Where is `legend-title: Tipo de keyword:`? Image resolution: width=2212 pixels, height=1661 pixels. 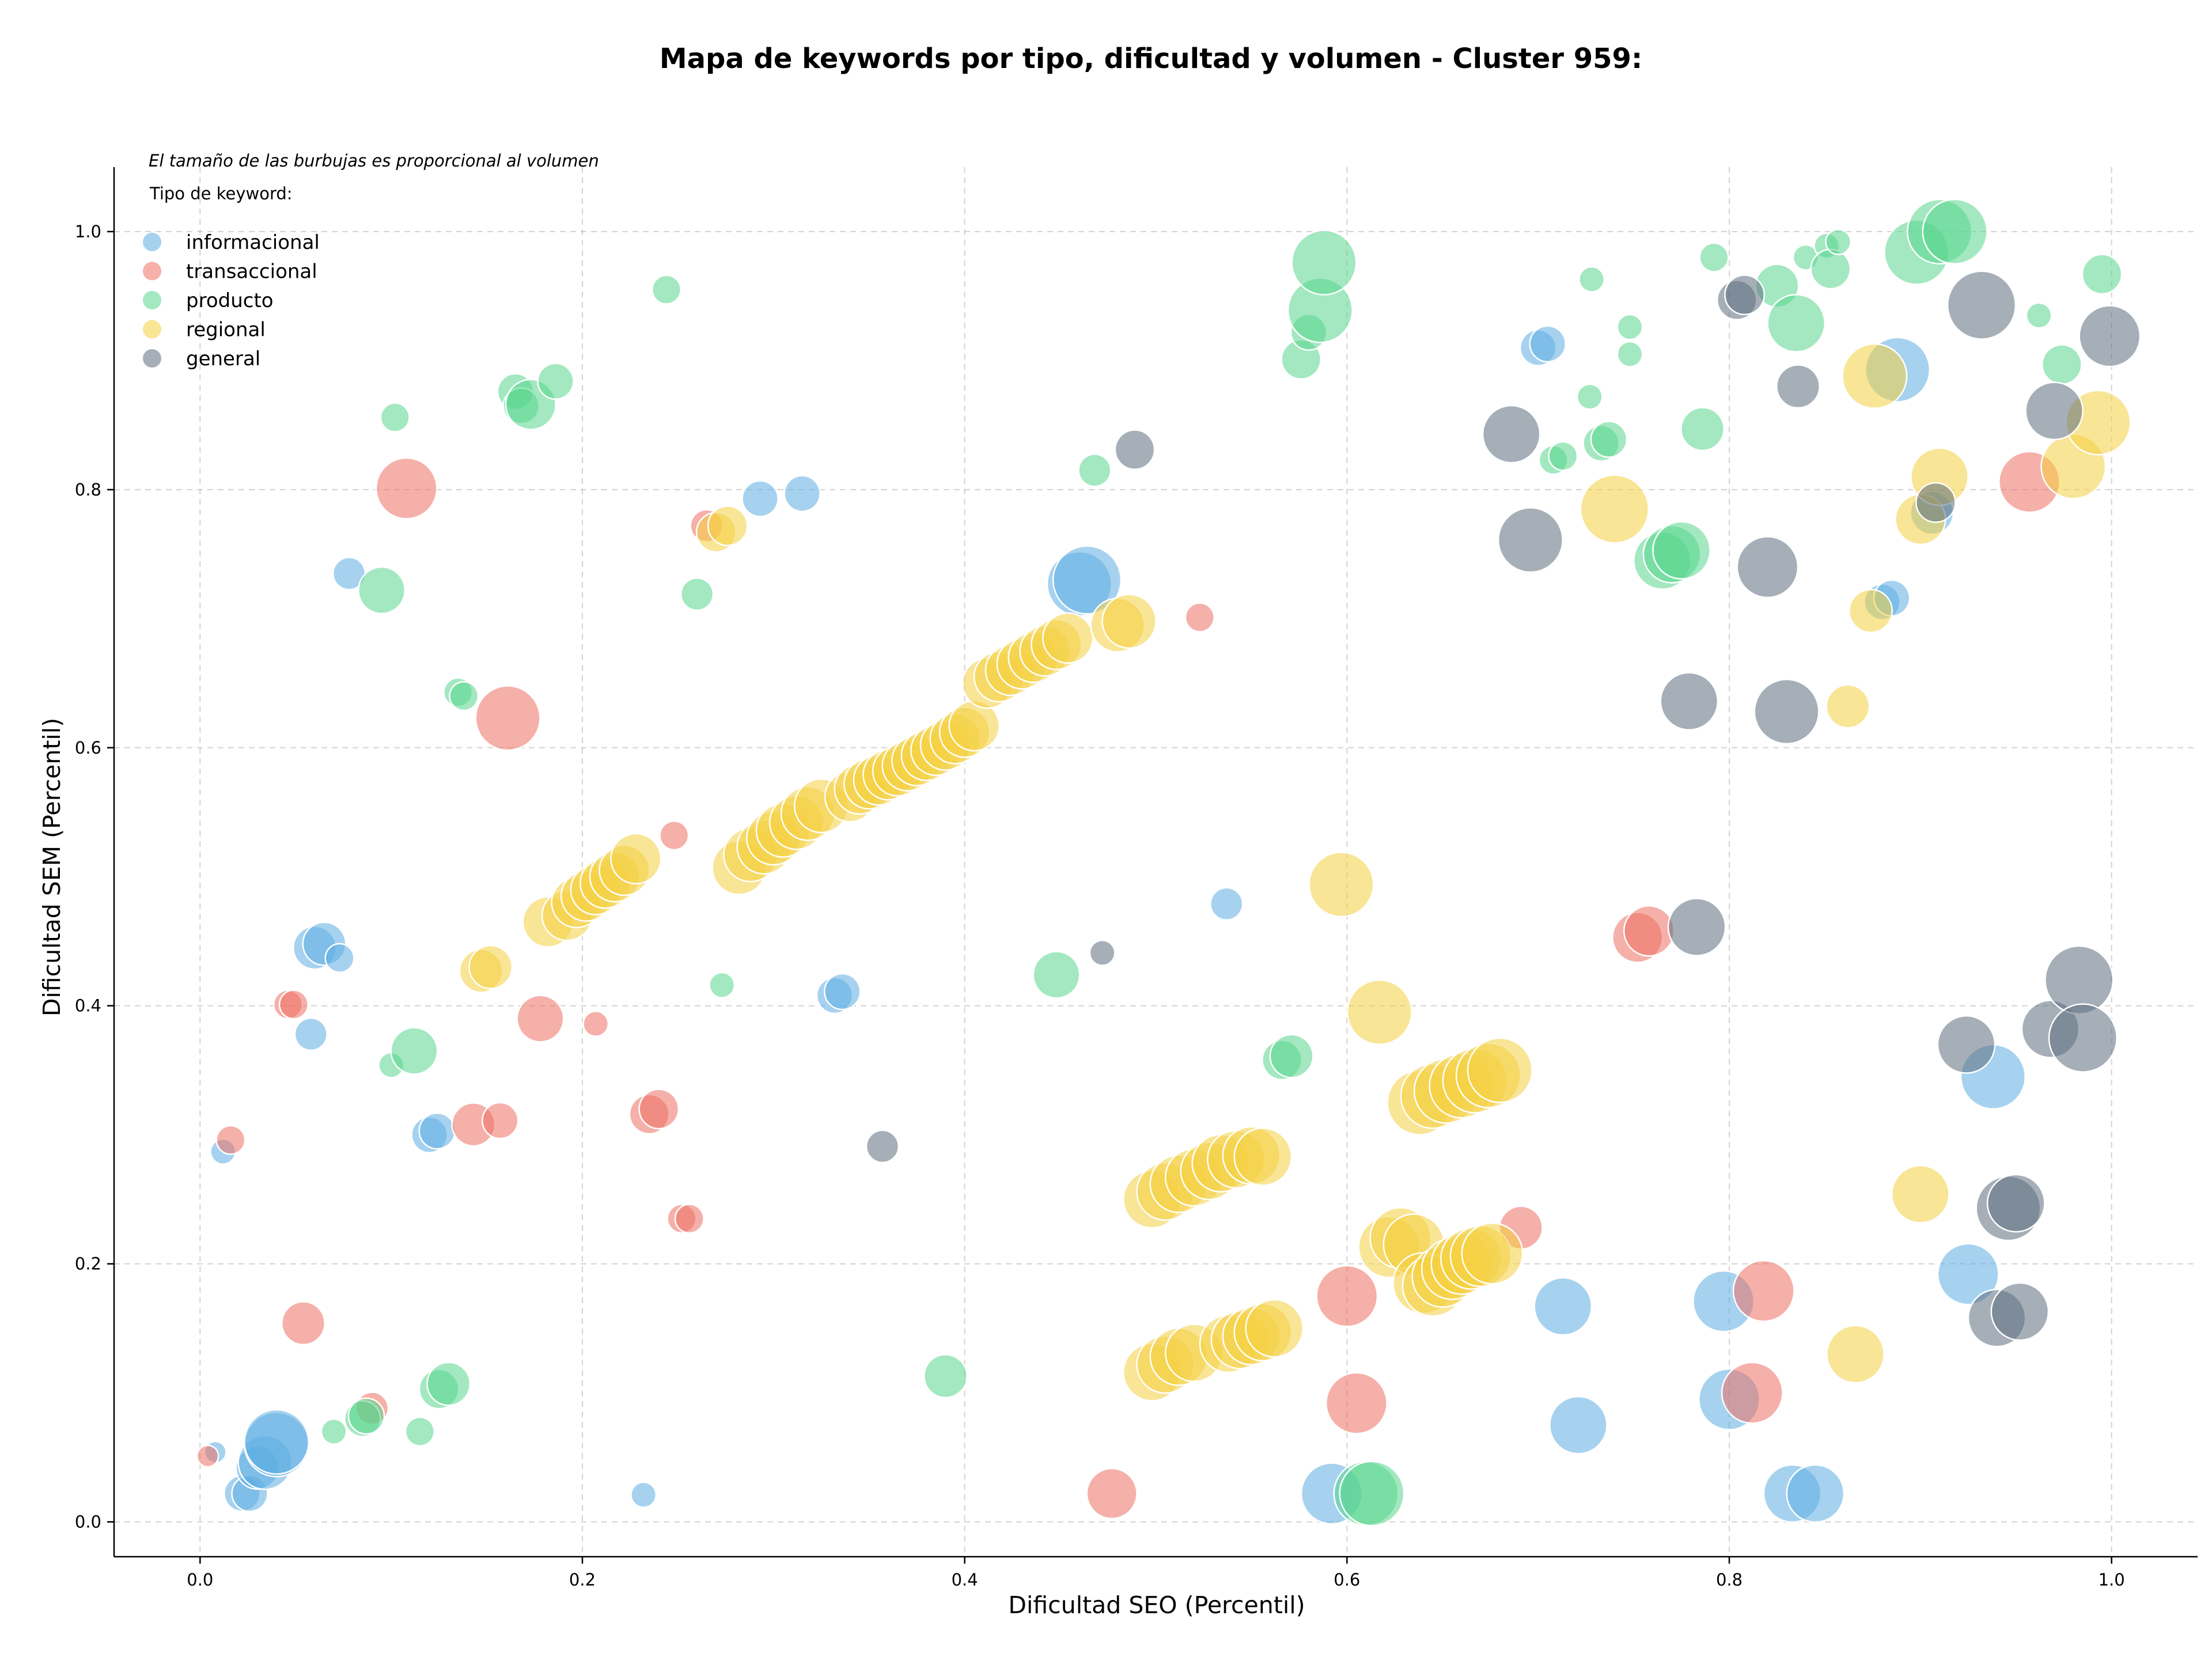
legend-title: Tipo de keyword: is located at coordinates (221, 193).